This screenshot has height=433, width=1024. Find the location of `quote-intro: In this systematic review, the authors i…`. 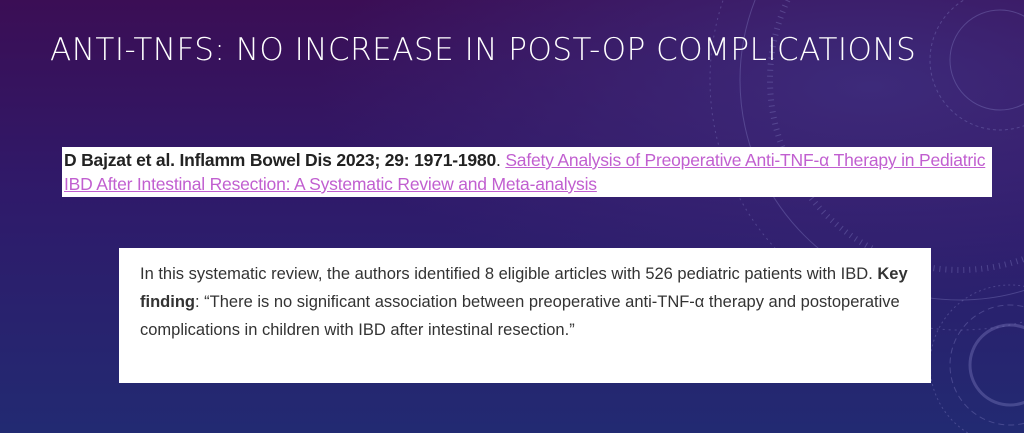

quote-intro: In this systematic review, the authors i… is located at coordinates (506, 274).